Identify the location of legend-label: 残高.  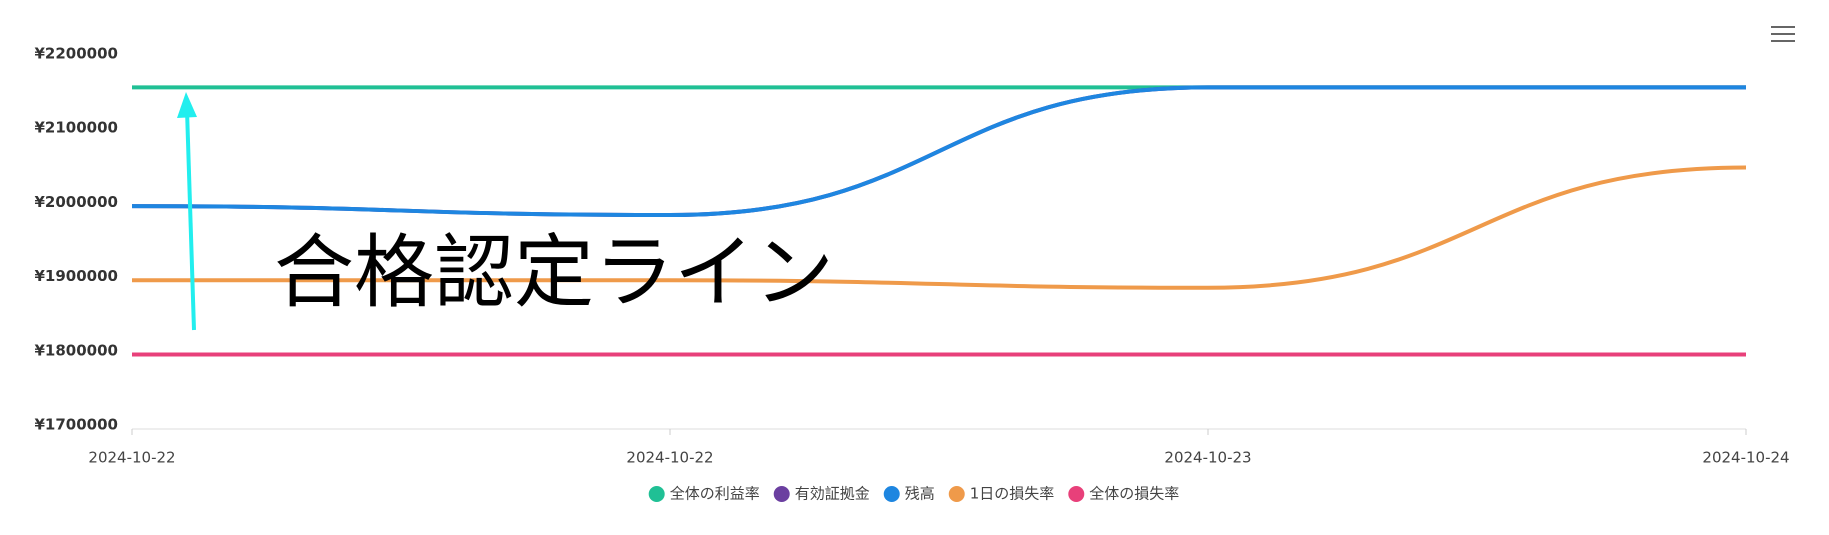
(920, 494).